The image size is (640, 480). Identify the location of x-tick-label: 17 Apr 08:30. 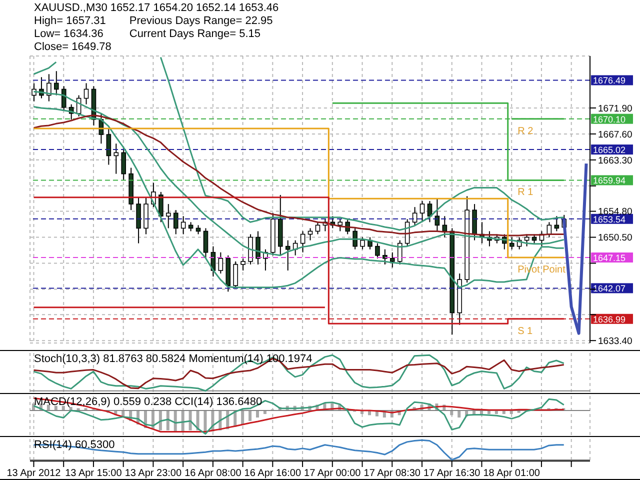
(392, 474).